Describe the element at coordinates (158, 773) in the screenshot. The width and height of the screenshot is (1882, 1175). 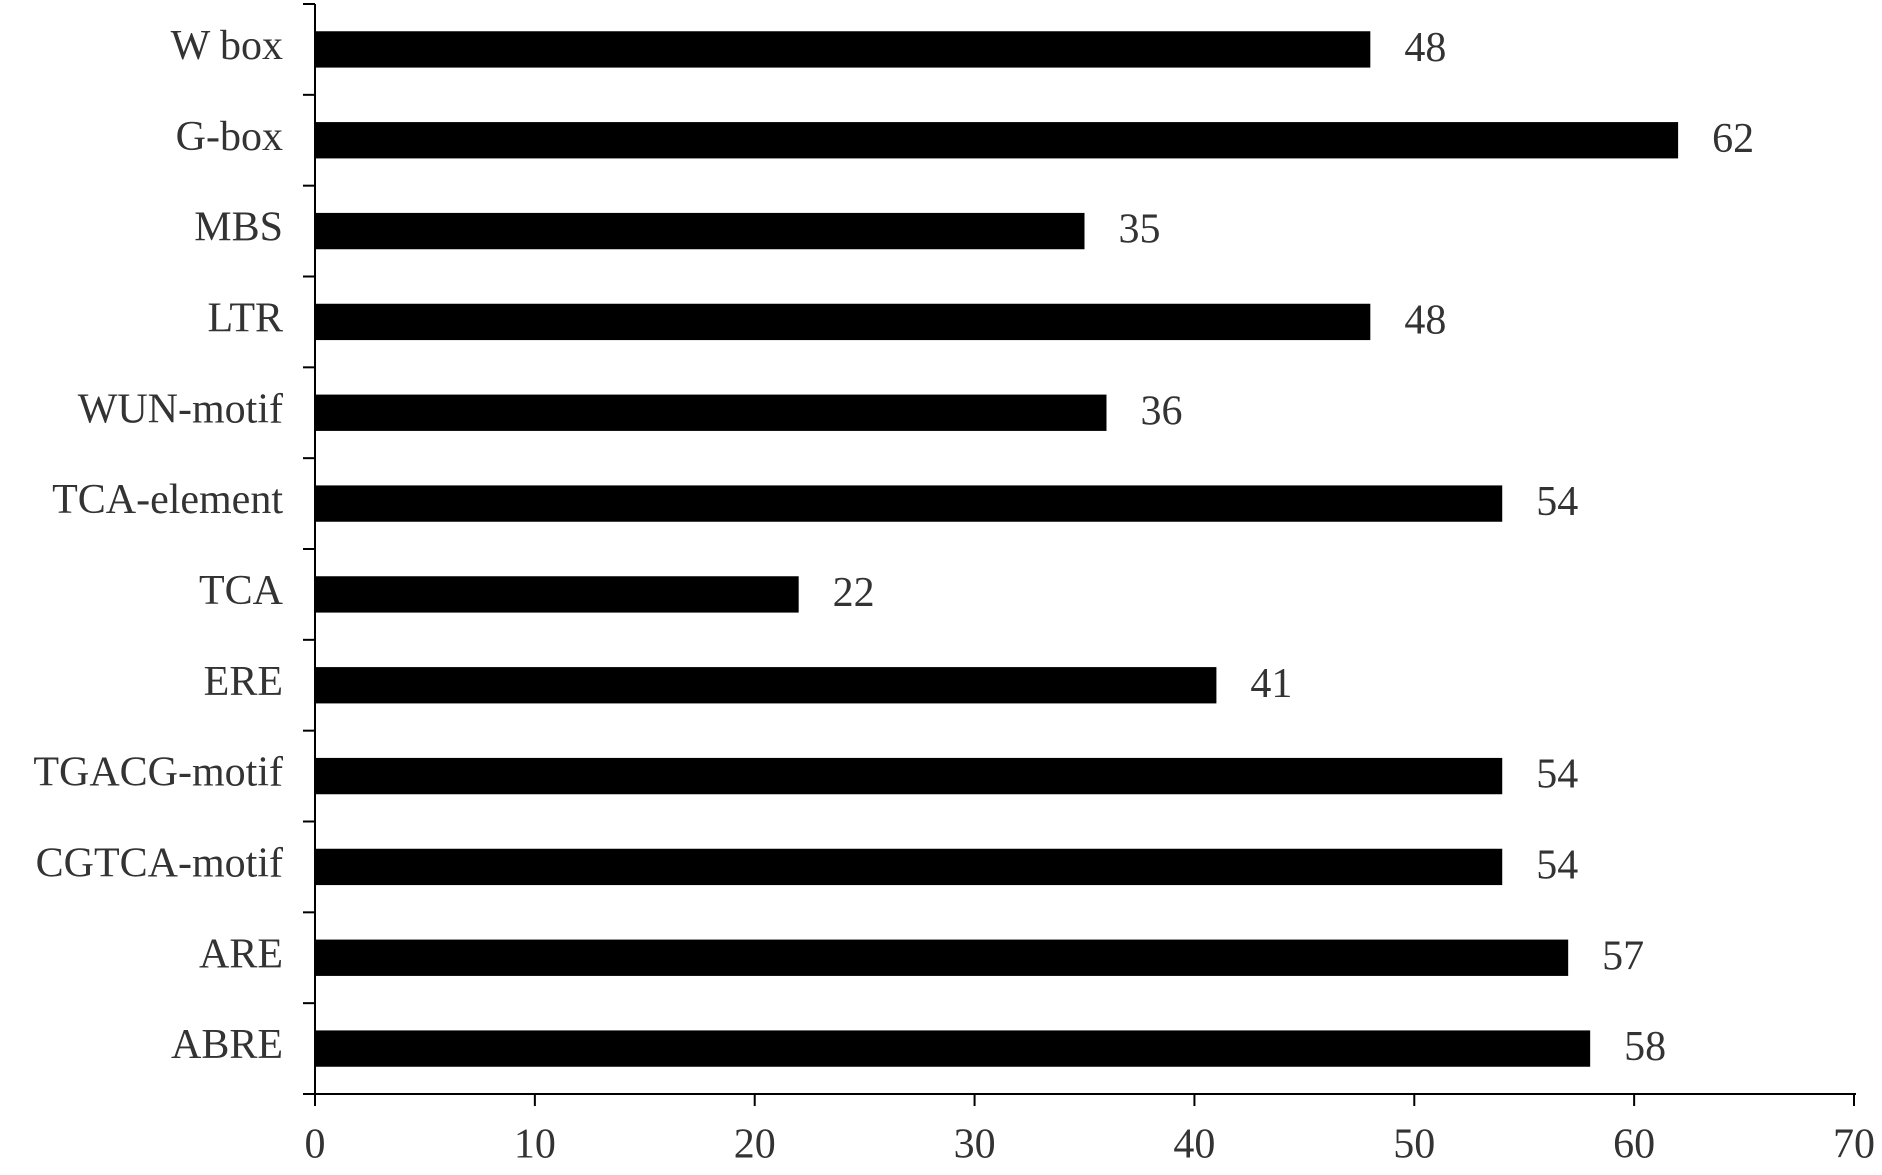
I see `y-tick-label: TGACG-motif` at that location.